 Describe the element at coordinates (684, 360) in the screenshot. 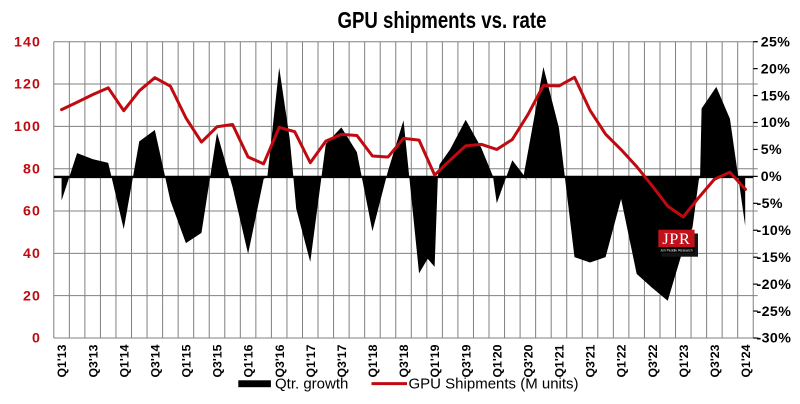

I see `svg-text: Q1'23` at that location.